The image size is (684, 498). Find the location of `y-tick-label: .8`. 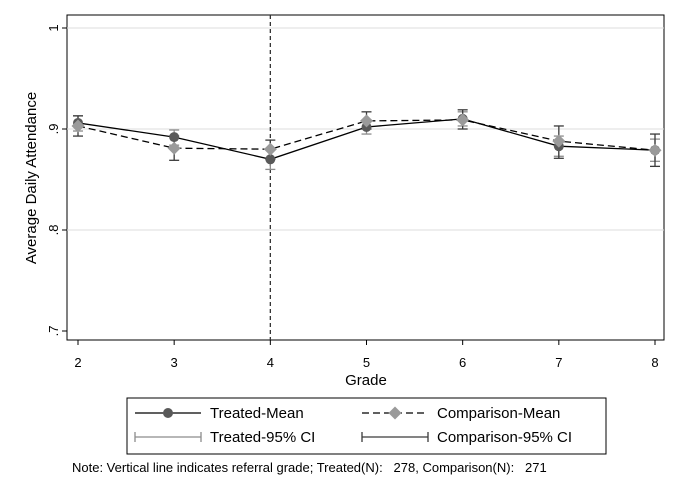

y-tick-label: .8 is located at coordinates (53, 230).